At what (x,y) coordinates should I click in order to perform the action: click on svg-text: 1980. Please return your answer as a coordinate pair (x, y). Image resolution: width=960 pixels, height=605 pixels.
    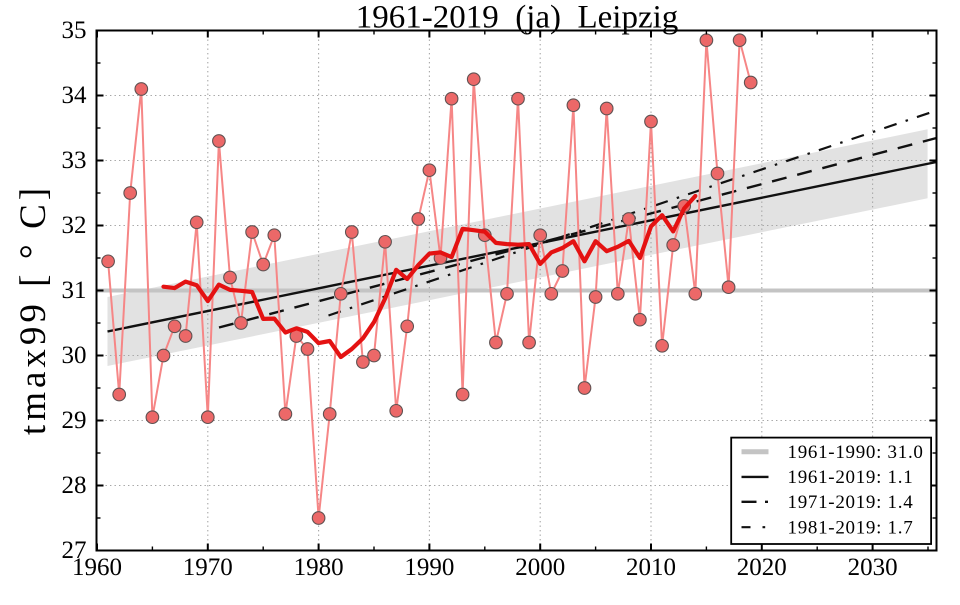
    Looking at the image, I should click on (319, 567).